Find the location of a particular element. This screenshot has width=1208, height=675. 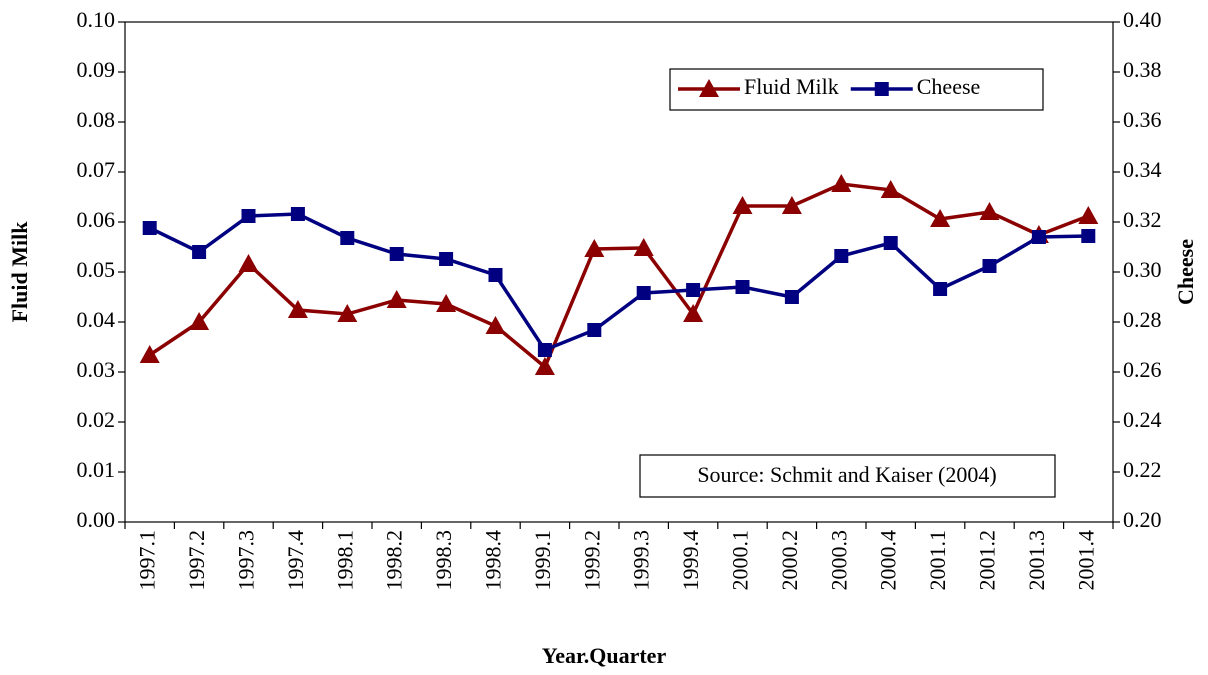

y-tick-label: 0.09 is located at coordinates (96, 69).